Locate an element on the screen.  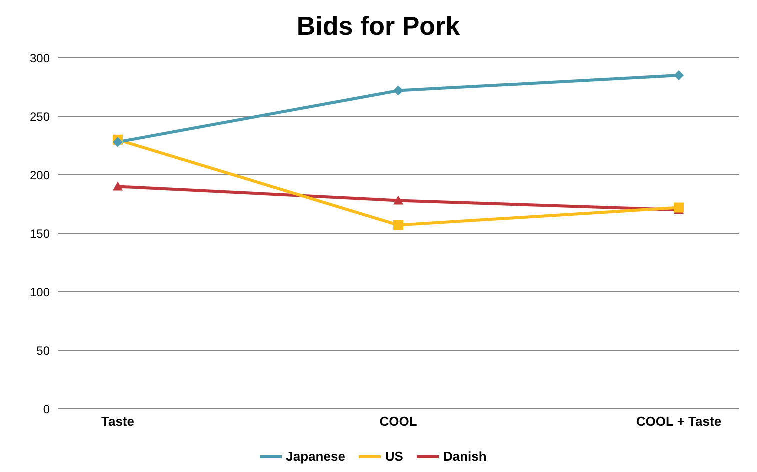
y-tick-label: 250 is located at coordinates (40, 117).